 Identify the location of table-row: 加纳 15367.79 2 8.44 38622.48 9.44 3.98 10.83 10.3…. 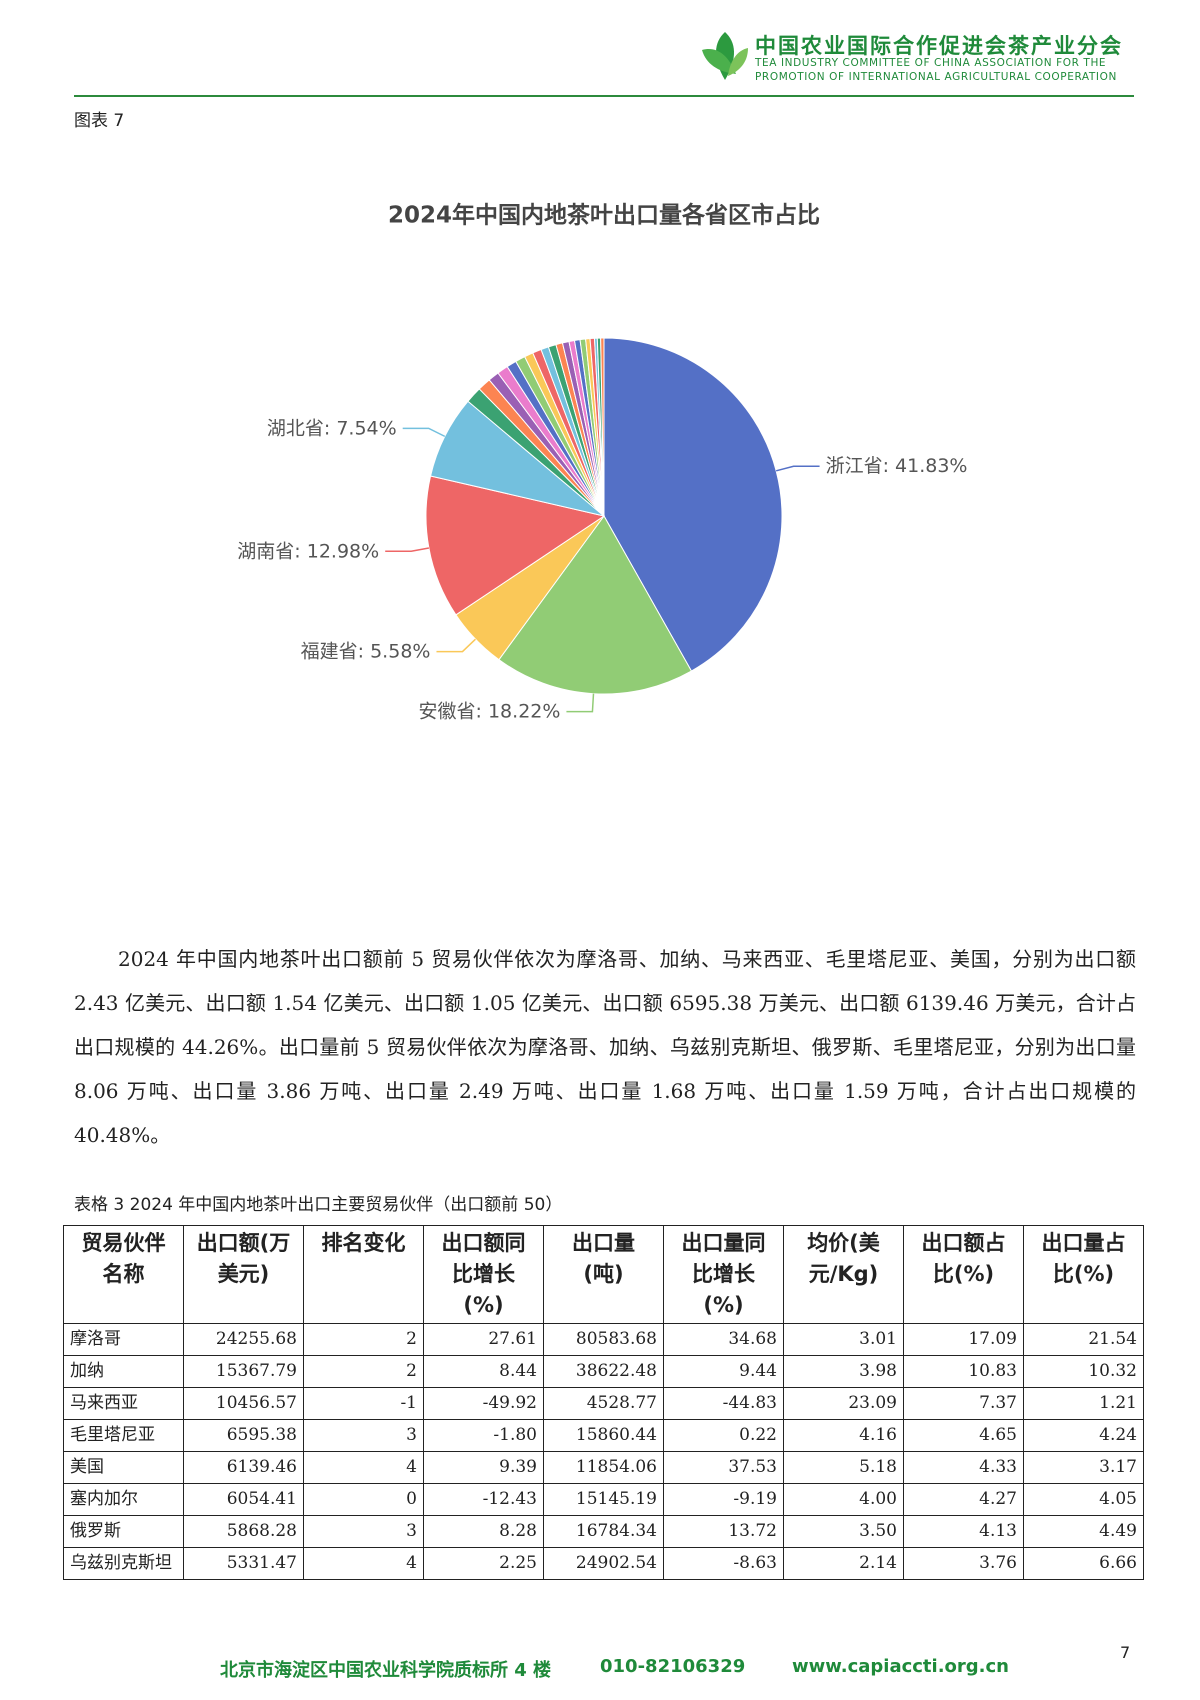
(603, 1371).